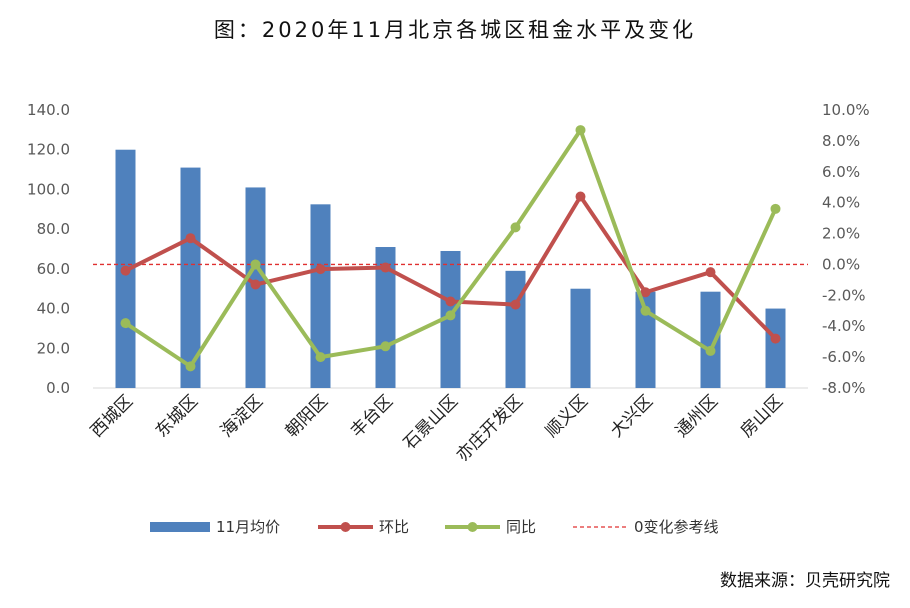 This screenshot has height=608, width=910. What do you see at coordinates (248, 527) in the screenshot?
I see `legend-label: 11月均价` at bounding box center [248, 527].